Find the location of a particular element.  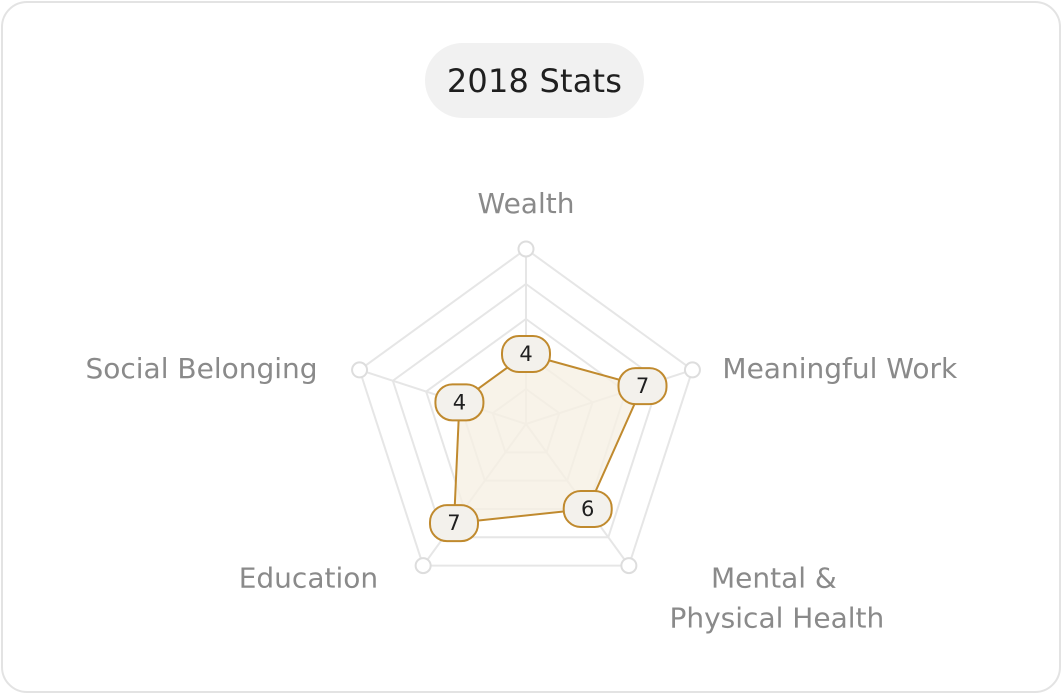

axis-label-line: Mental & is located at coordinates (774, 578).